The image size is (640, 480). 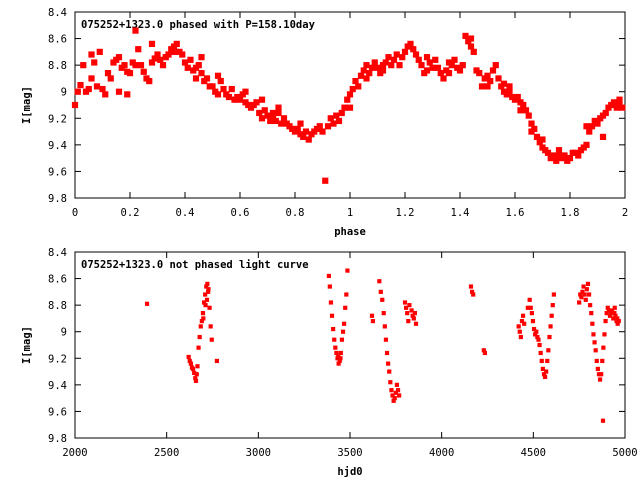 What do you see at coordinates (195, 265) in the screenshot?
I see `chart-title: 075252+1323.0 not phased light curve` at bounding box center [195, 265].